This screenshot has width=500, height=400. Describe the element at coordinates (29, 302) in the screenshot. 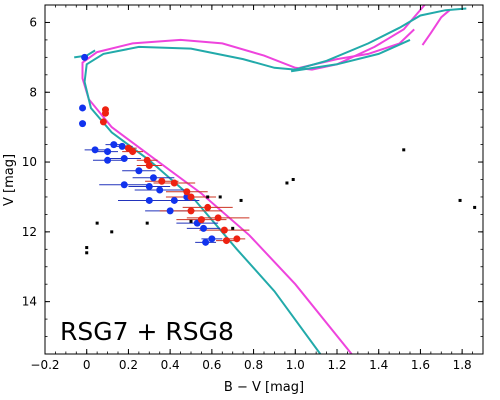

I see `y-tick-label: 14` at that location.